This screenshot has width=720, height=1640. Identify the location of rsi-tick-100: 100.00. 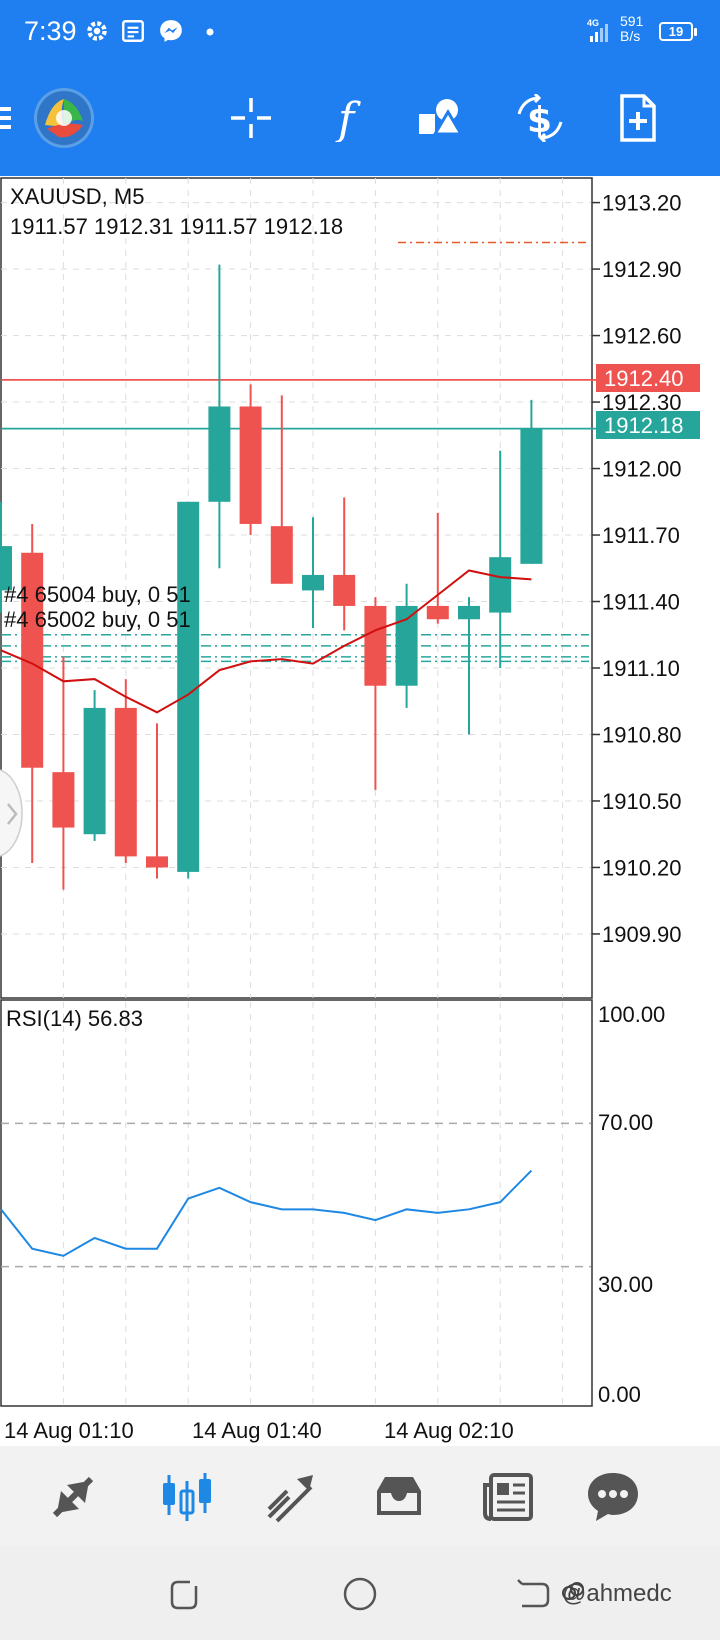
(631, 1014).